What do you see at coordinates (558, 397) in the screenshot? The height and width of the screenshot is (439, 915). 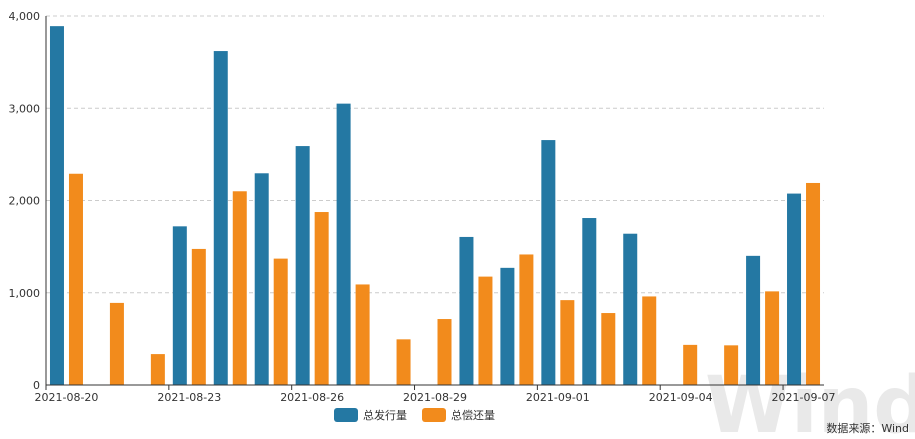 I see `x-tick-label: 2021-09-01` at bounding box center [558, 397].